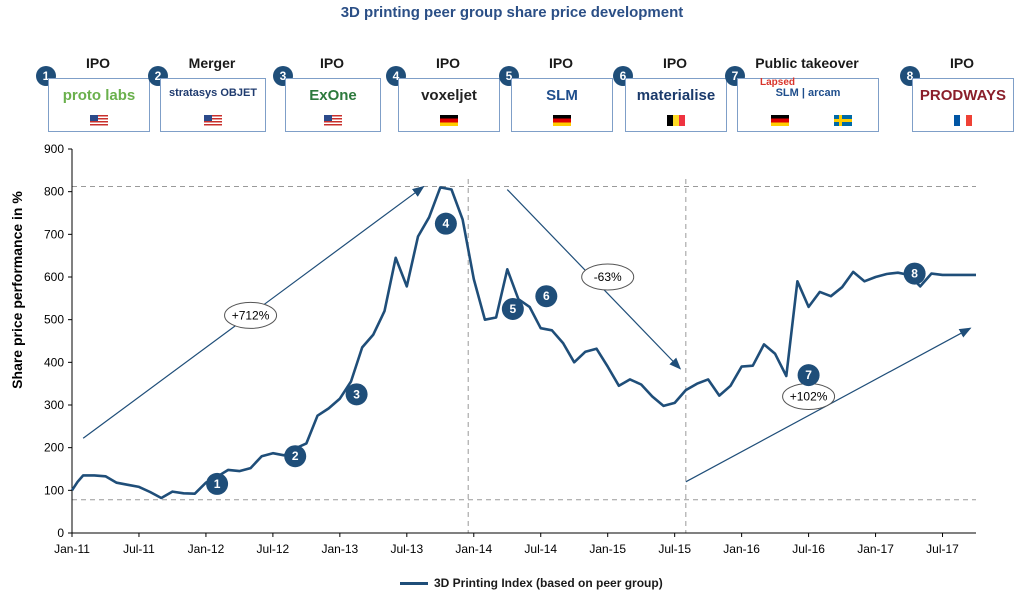 The width and height of the screenshot is (1024, 596). Describe the element at coordinates (414, 584) in the screenshot. I see `legend-swatch` at that location.